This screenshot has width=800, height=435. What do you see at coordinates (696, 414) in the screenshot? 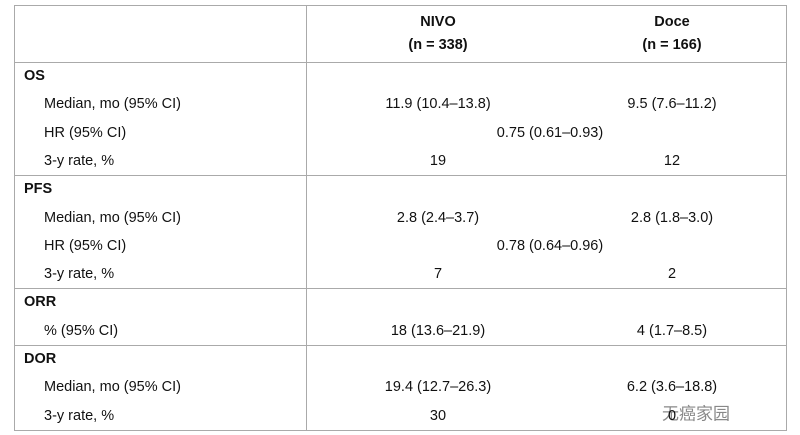
I see `watermark: 无癌家园` at bounding box center [696, 414].